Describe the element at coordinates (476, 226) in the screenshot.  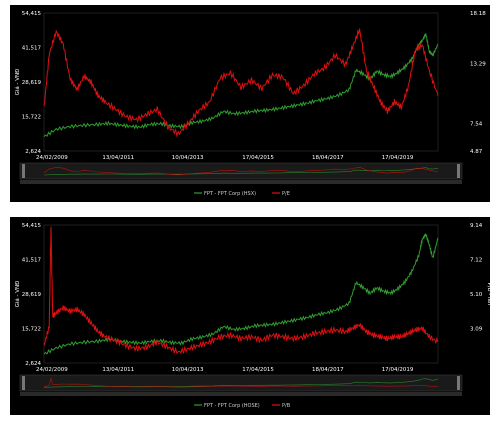
I see `y-right-tick-label: 9.14` at that location.